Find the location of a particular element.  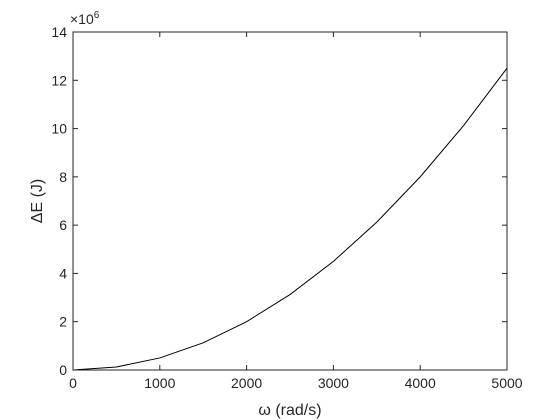

x-axis-label: ω (rad/s) is located at coordinates (289, 410).